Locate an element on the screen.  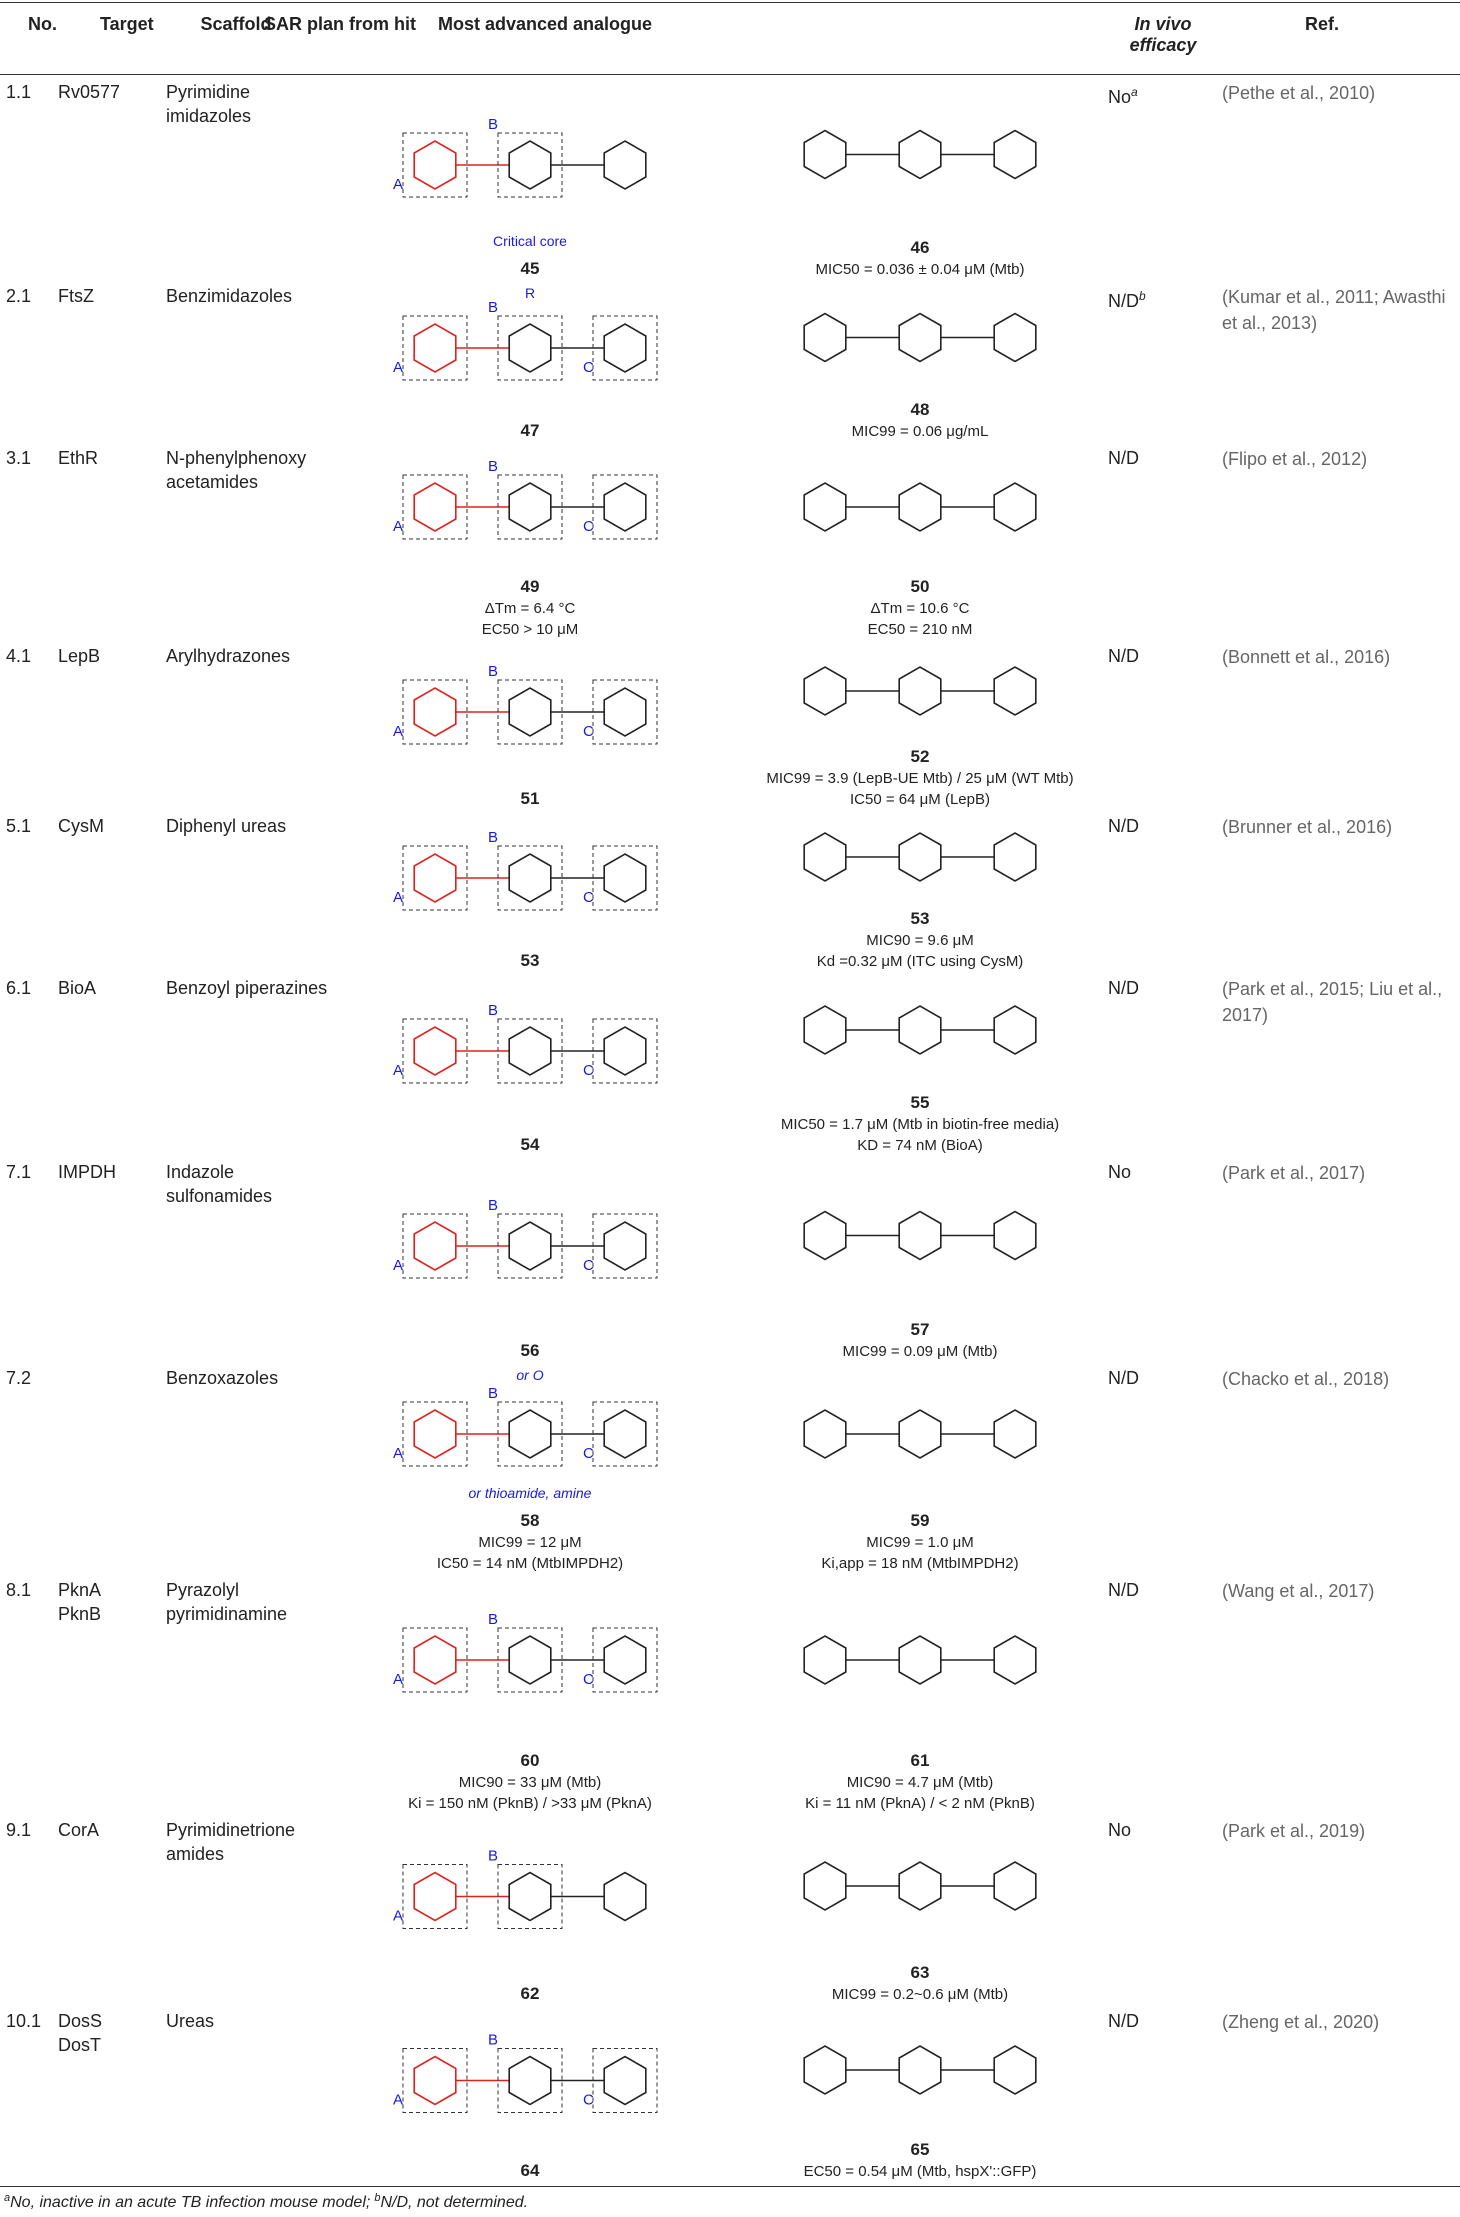
target: LepB is located at coordinates (79, 656).